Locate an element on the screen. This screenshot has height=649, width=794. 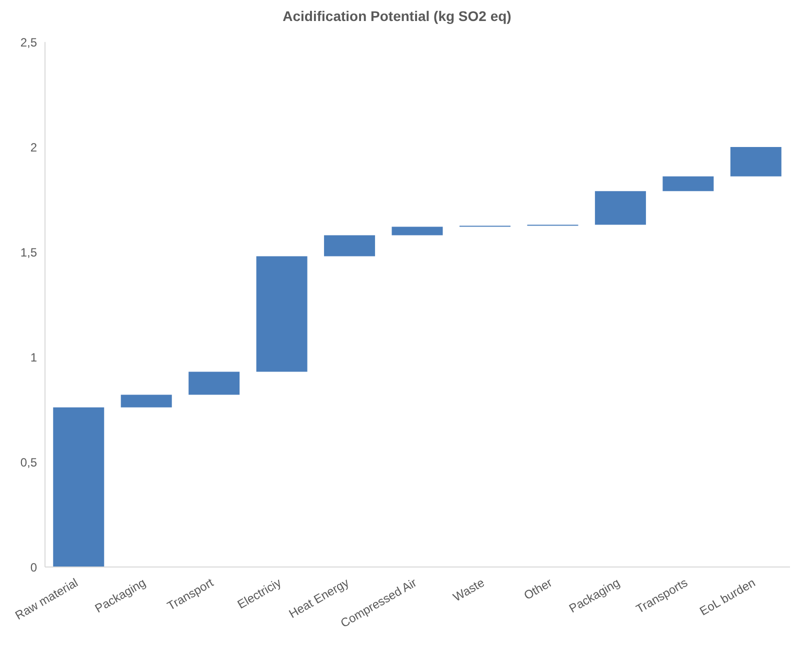
x-tick-label: Waste is located at coordinates (469, 589).